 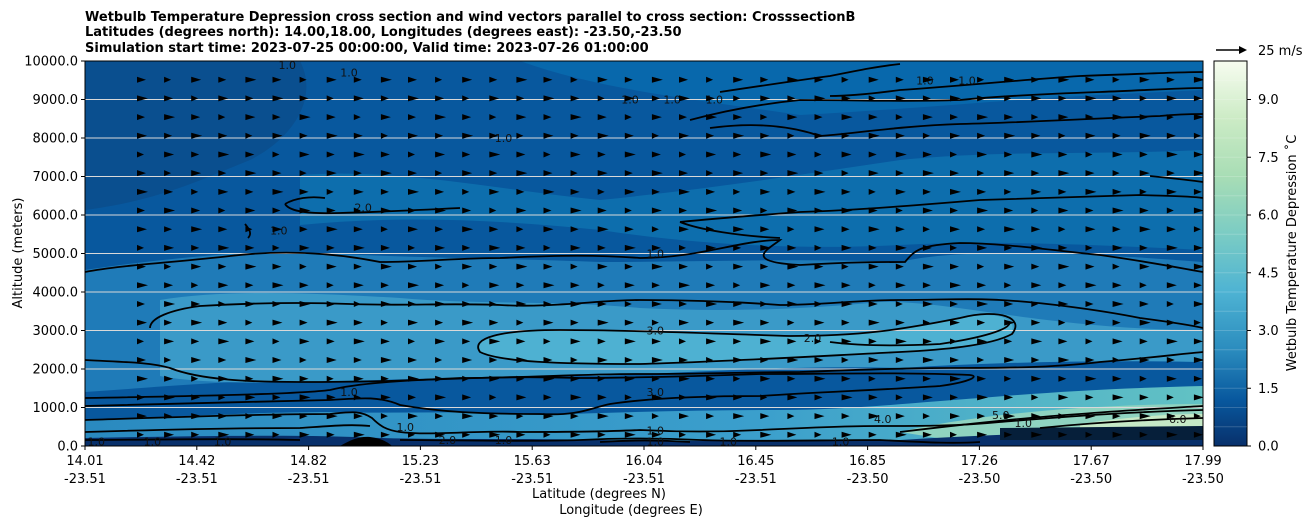 What do you see at coordinates (1051, 419) in the screenshot?
I see `contour-line` at bounding box center [1051, 419].